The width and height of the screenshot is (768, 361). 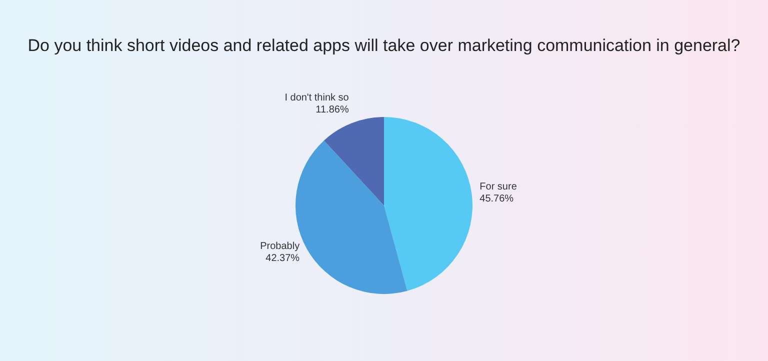 What do you see at coordinates (317, 98) in the screenshot?
I see `slice-label: I don't think so` at bounding box center [317, 98].